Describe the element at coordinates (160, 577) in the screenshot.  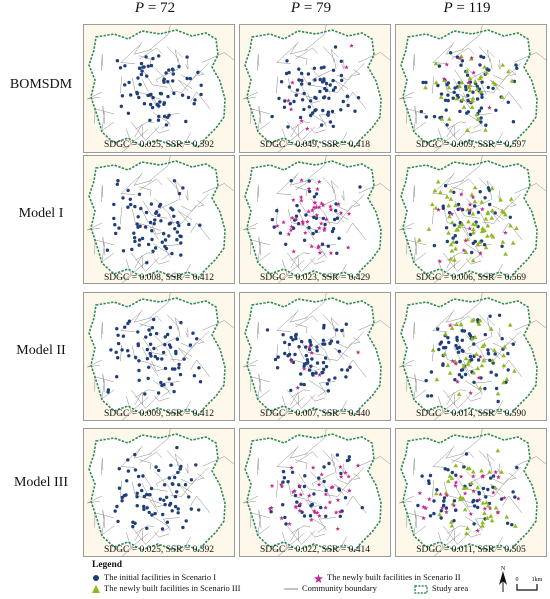
I see `legend-label: The initial facilities in Scenario I` at that location.